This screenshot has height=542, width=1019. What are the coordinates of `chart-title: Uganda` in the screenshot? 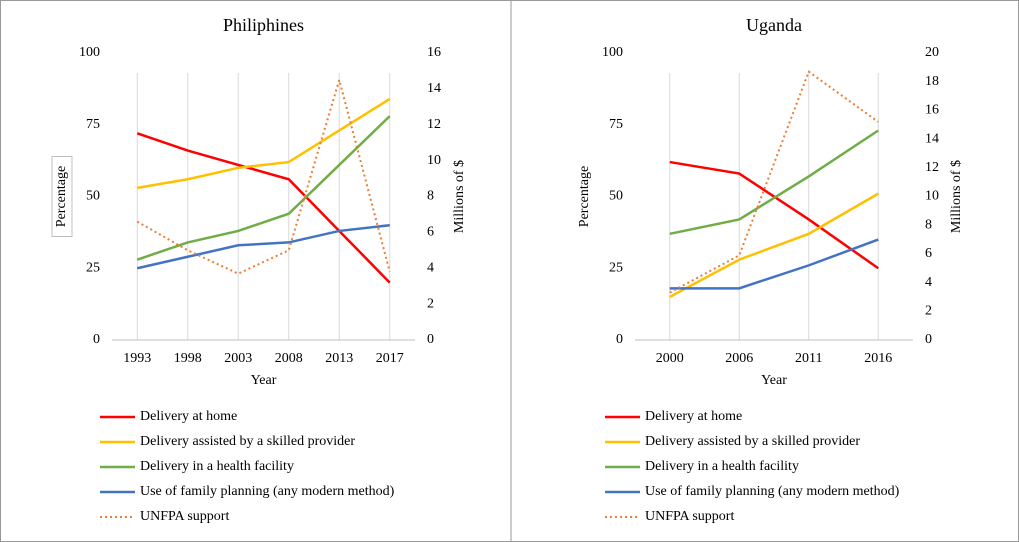 It's located at (774, 25).